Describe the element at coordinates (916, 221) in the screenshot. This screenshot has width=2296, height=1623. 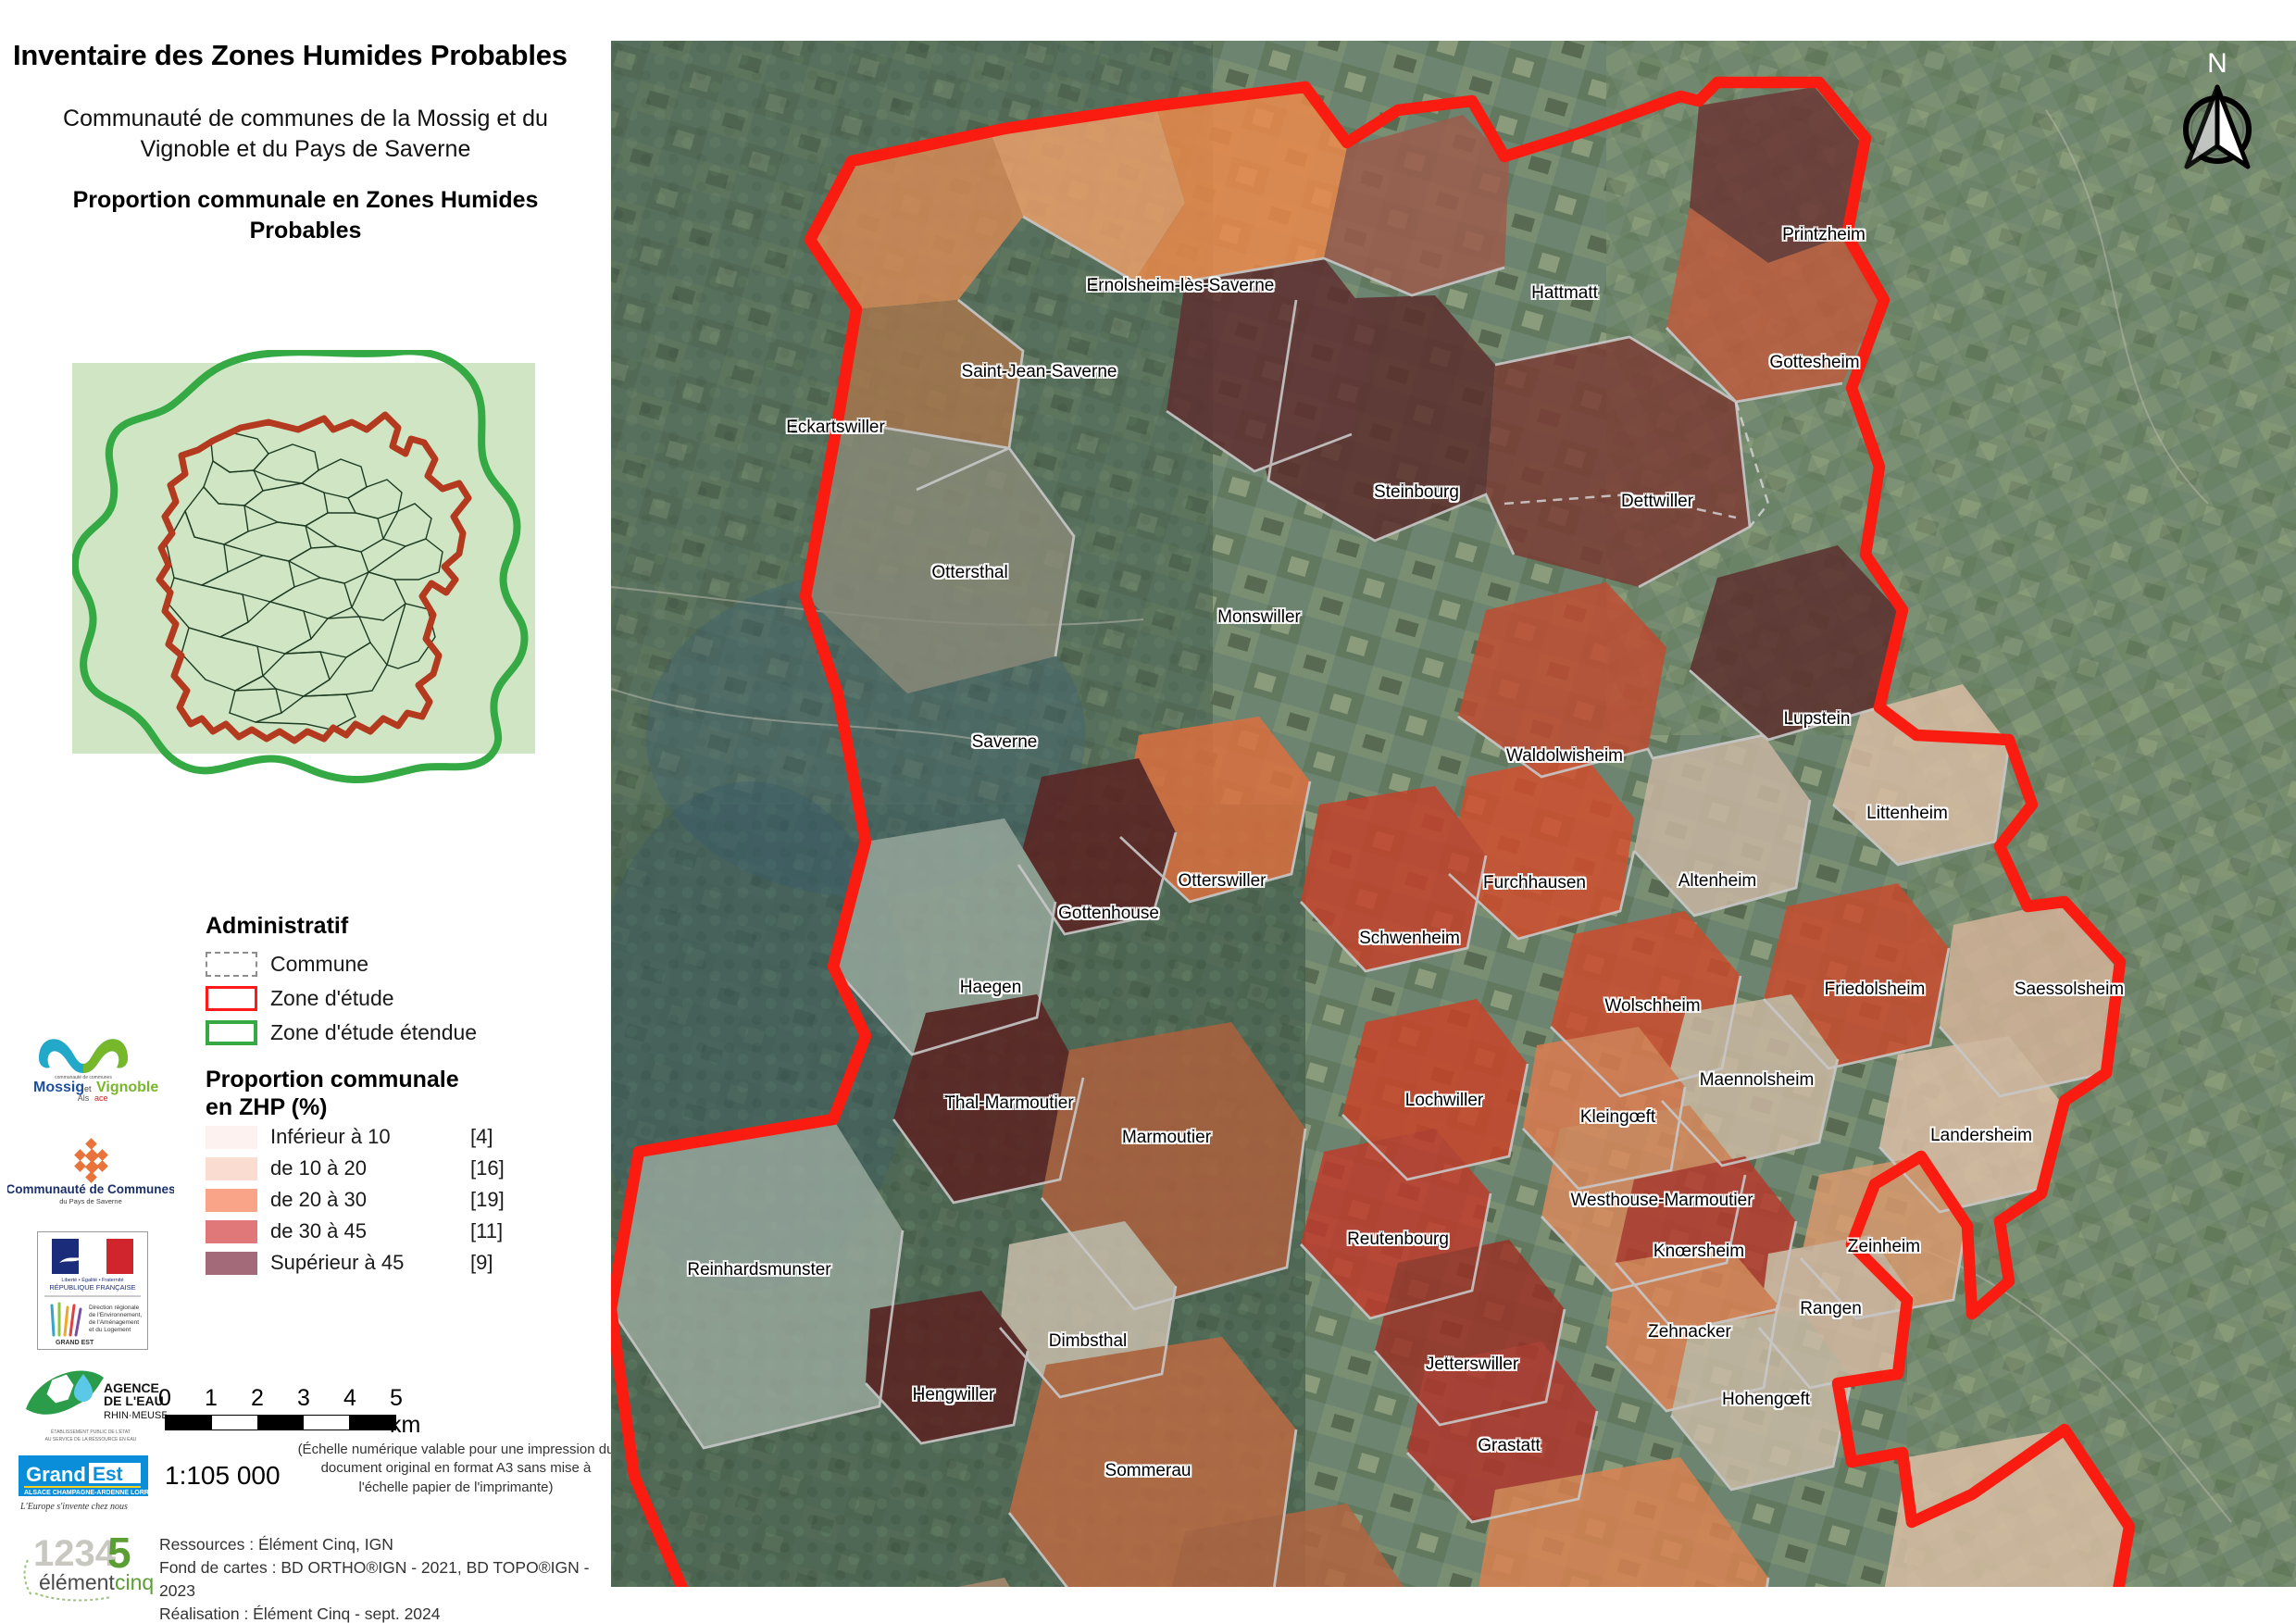
I see `commune-polygon-eckartswiller` at that location.